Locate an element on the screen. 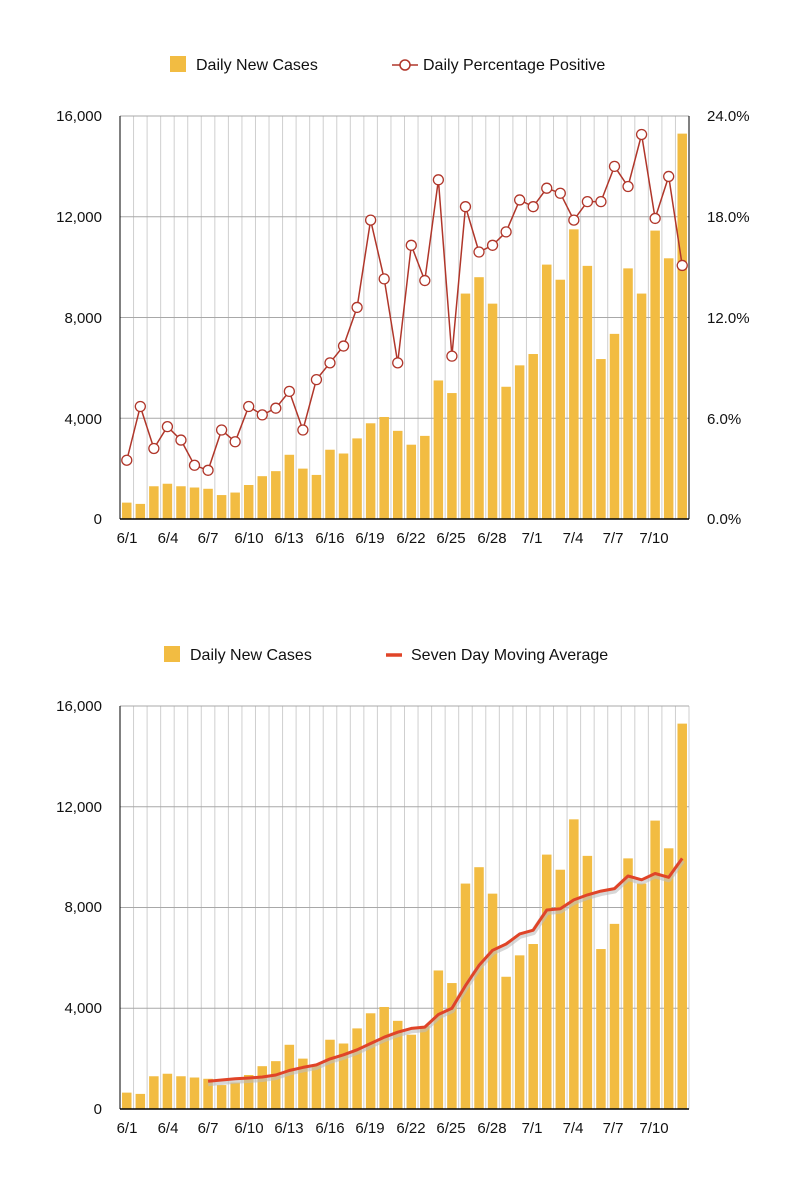  bar-7/10 is located at coordinates (655, 374).